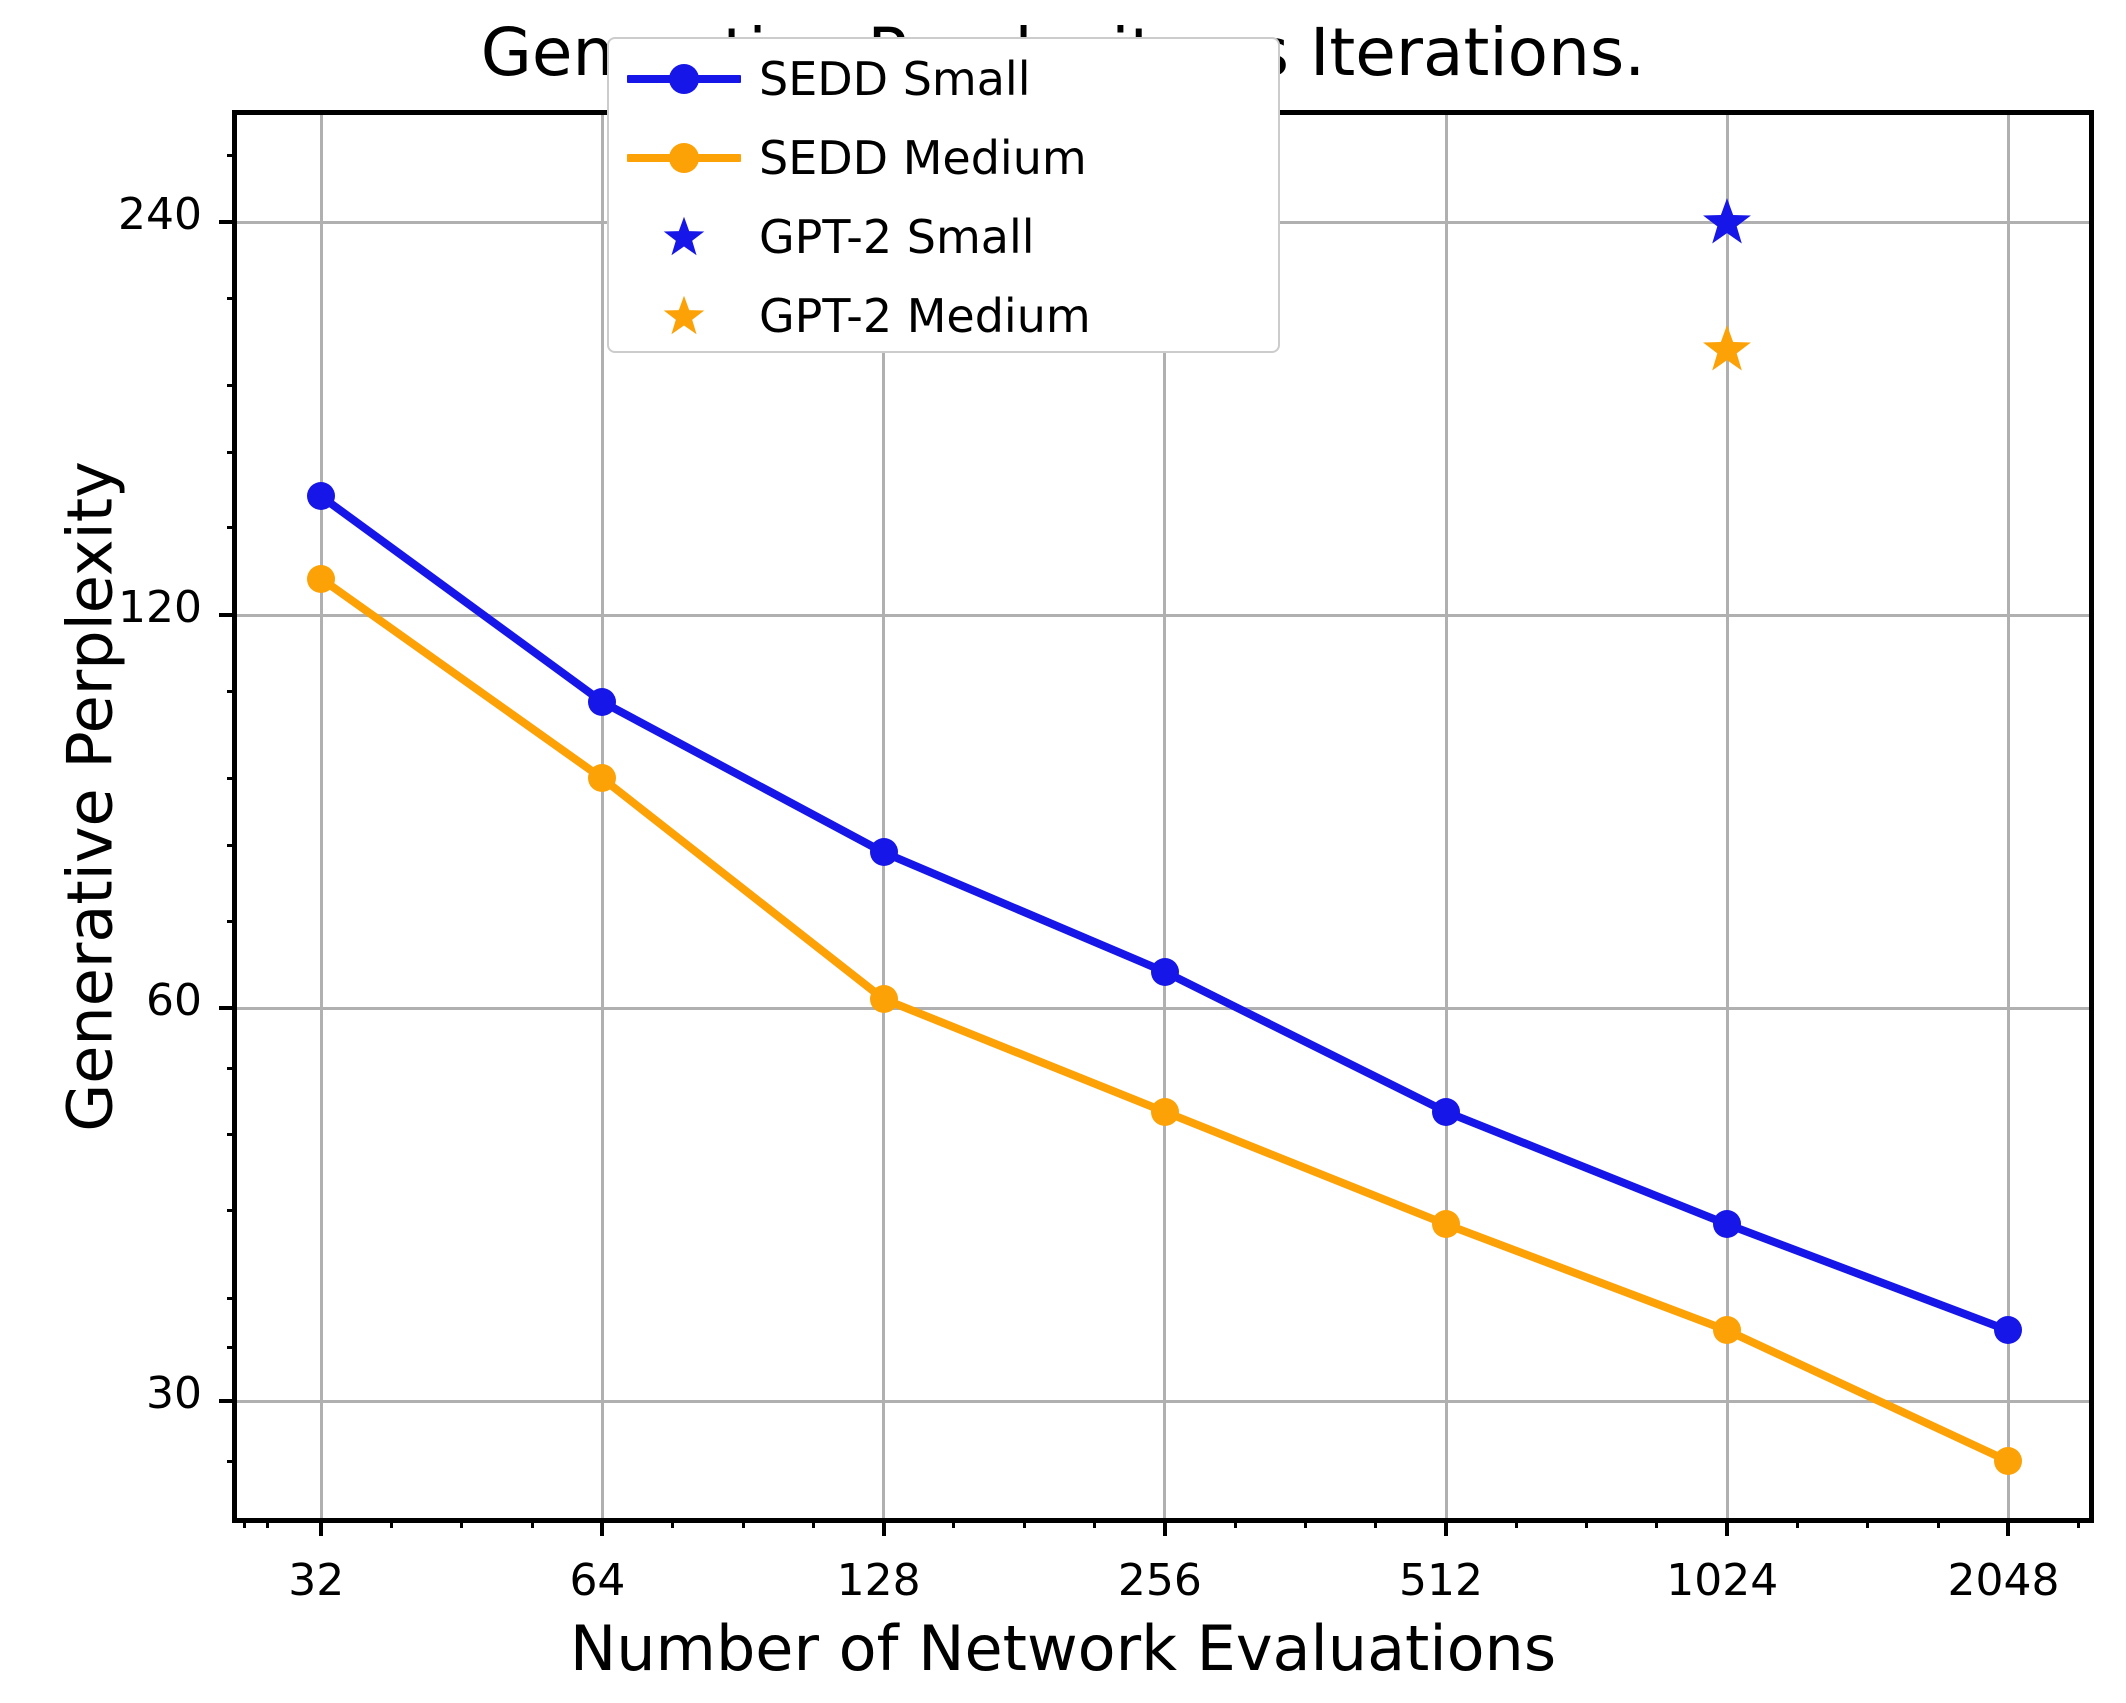 The height and width of the screenshot is (1703, 2126). What do you see at coordinates (160, 608) in the screenshot?
I see `y-tick-label: 120` at bounding box center [160, 608].